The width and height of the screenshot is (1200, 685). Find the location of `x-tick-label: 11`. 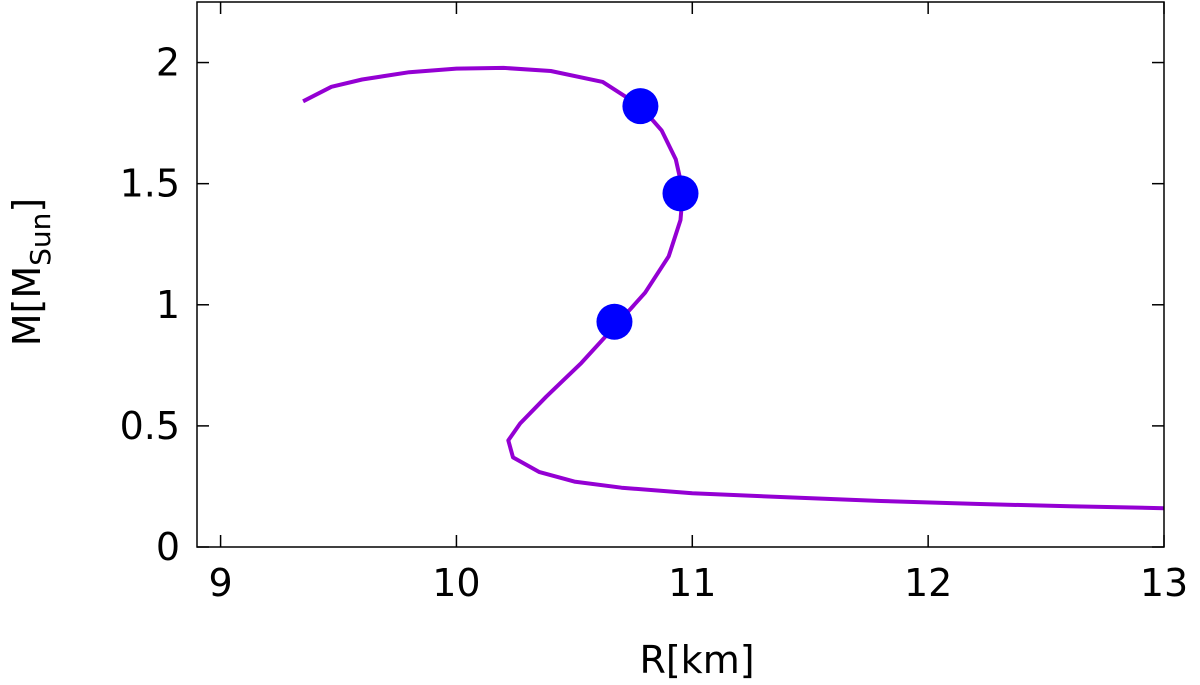

x-tick-label: 11 is located at coordinates (692, 583).